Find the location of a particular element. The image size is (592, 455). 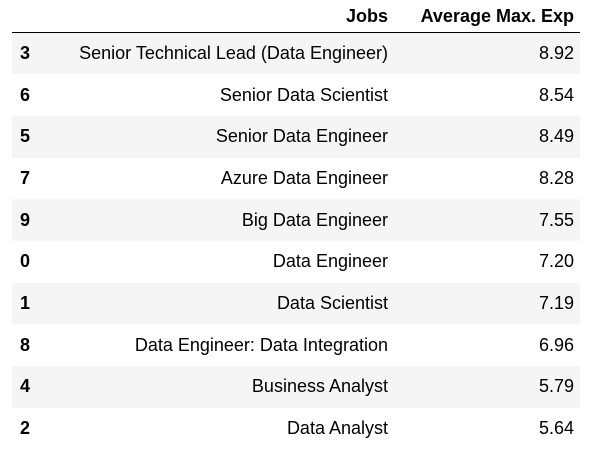

table-row: 8 Data Engineer: Data Integration 6.96 is located at coordinates (296, 345).